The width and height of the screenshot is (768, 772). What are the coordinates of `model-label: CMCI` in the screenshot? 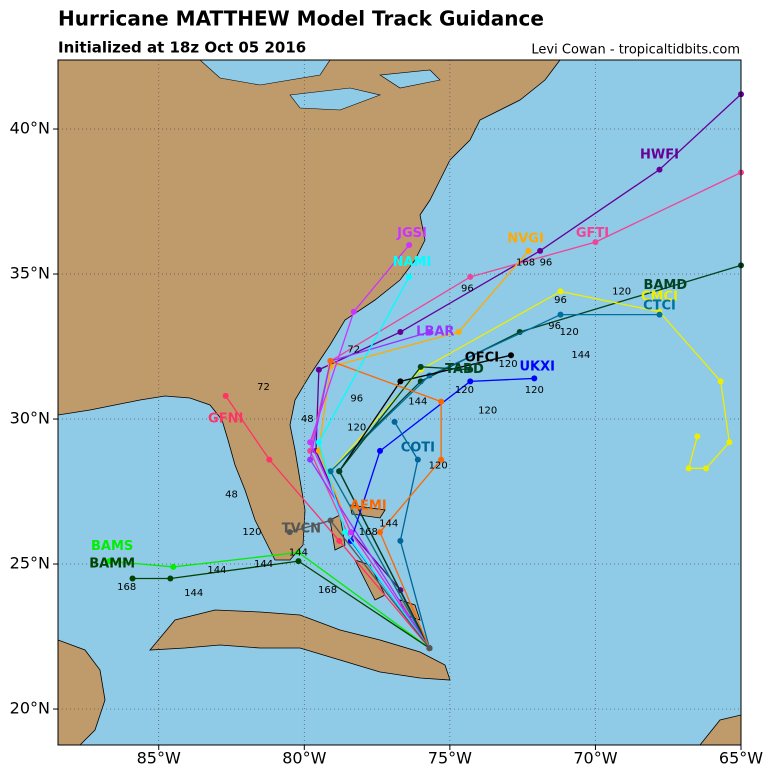 It's located at (659, 297).